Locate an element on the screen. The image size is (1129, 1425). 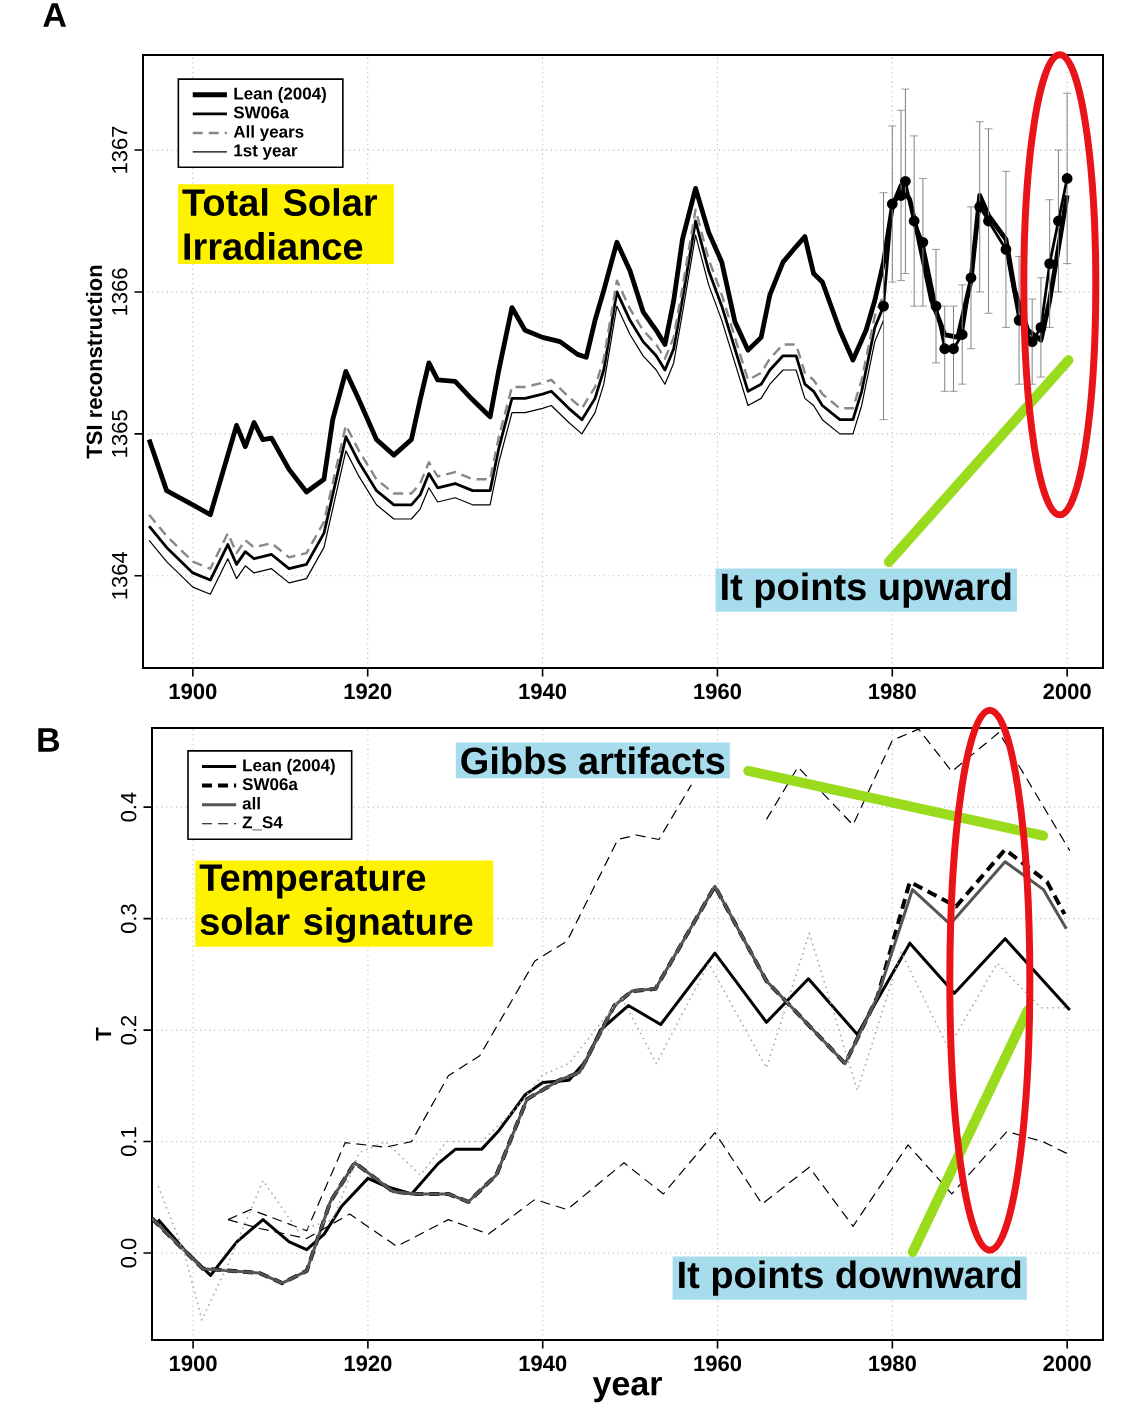
chart-title: A is located at coordinates (55, 15).